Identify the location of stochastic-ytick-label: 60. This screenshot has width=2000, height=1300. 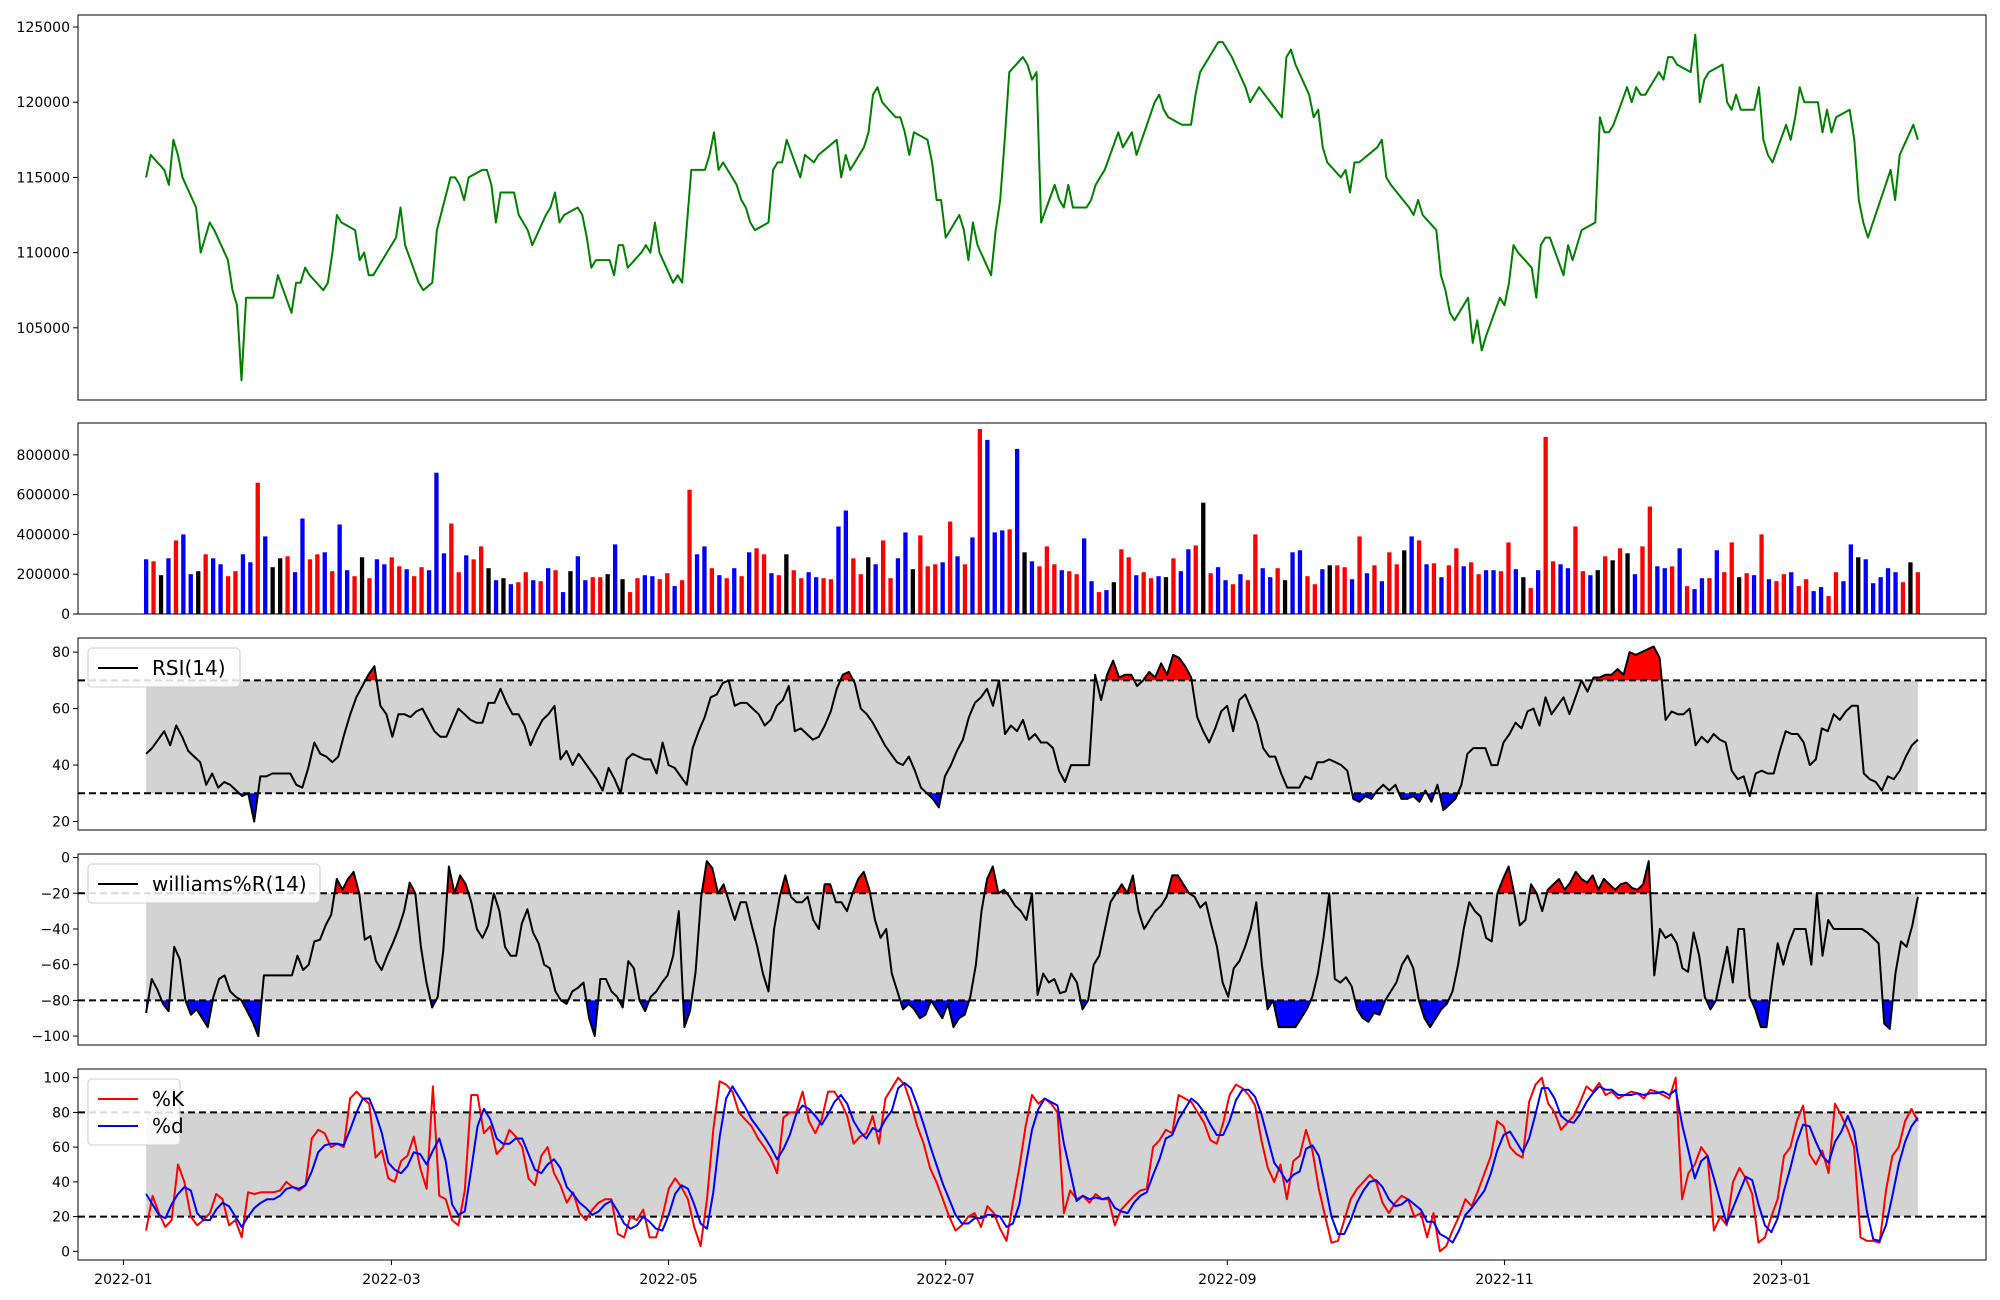
(61, 1148).